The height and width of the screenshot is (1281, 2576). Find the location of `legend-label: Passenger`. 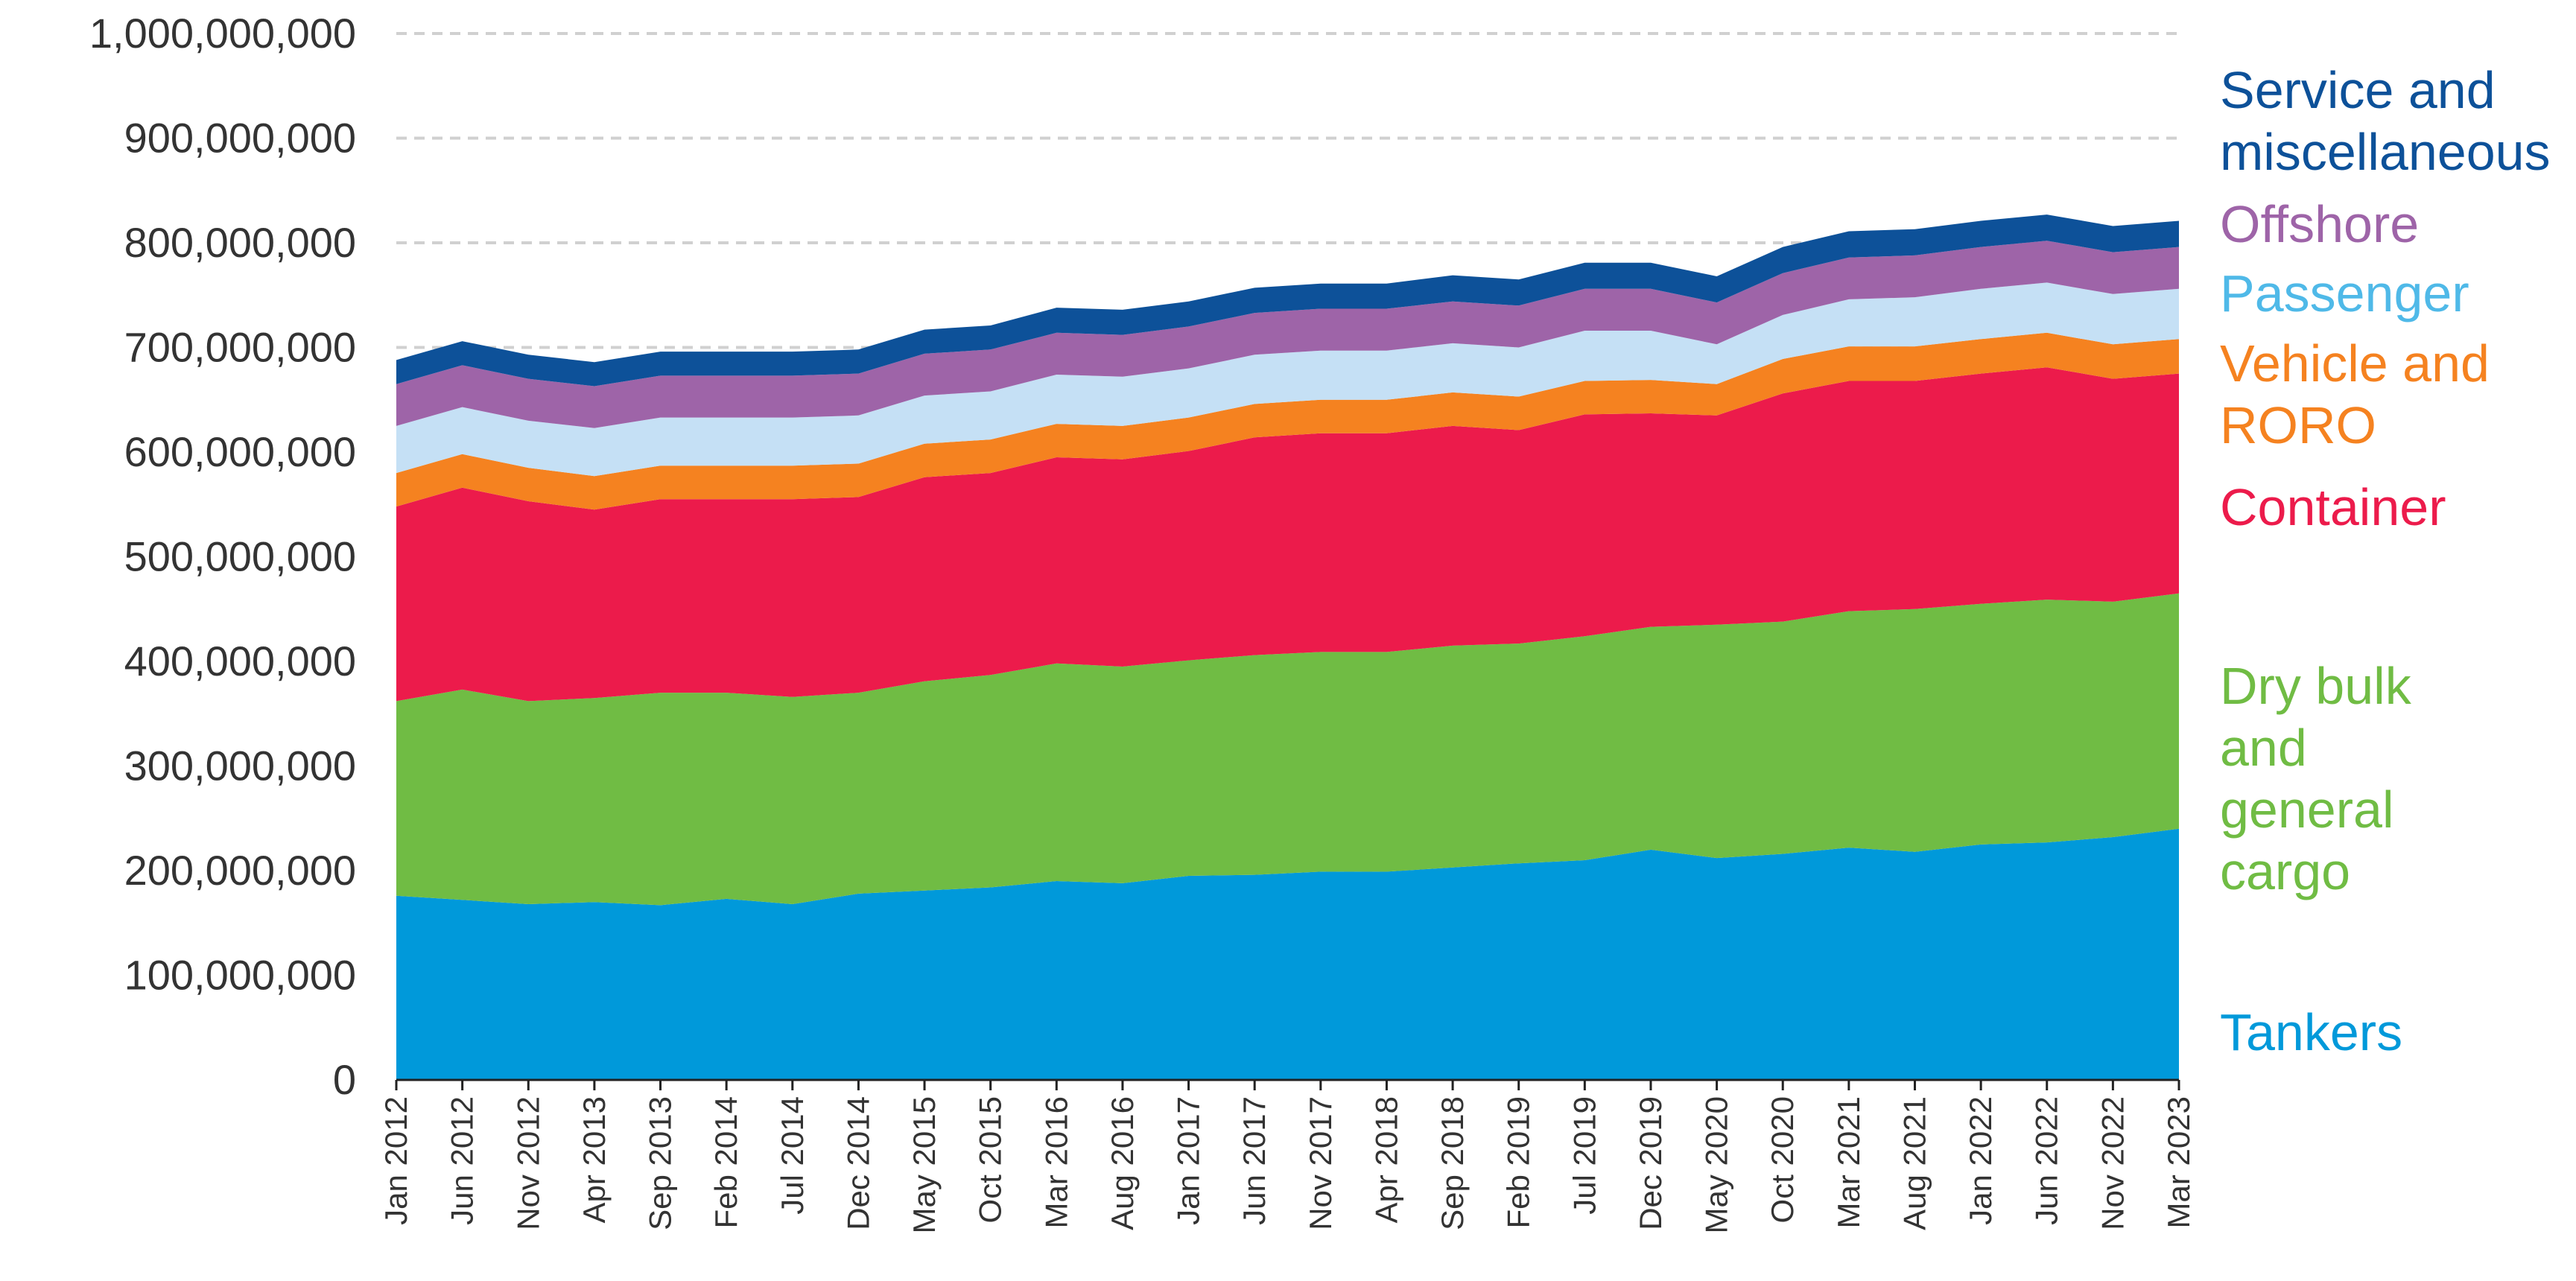

legend-label: Passenger is located at coordinates (2345, 293).